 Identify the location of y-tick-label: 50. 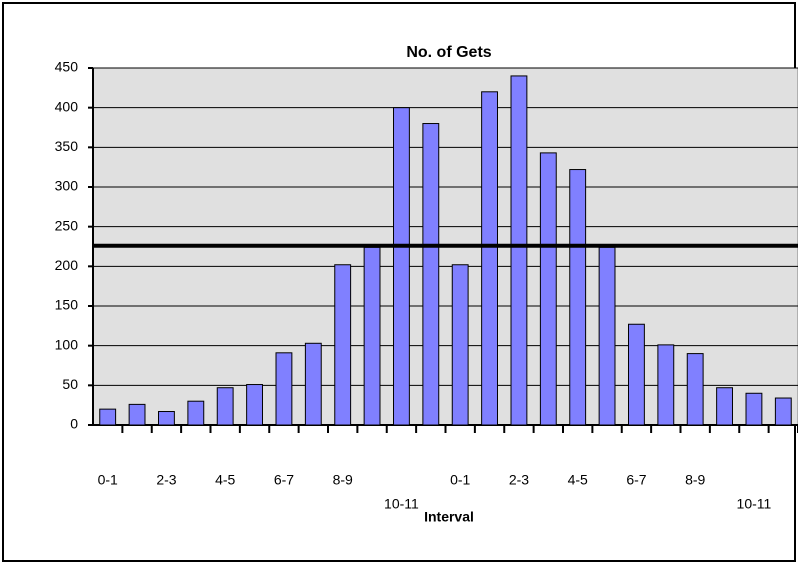
(70, 384).